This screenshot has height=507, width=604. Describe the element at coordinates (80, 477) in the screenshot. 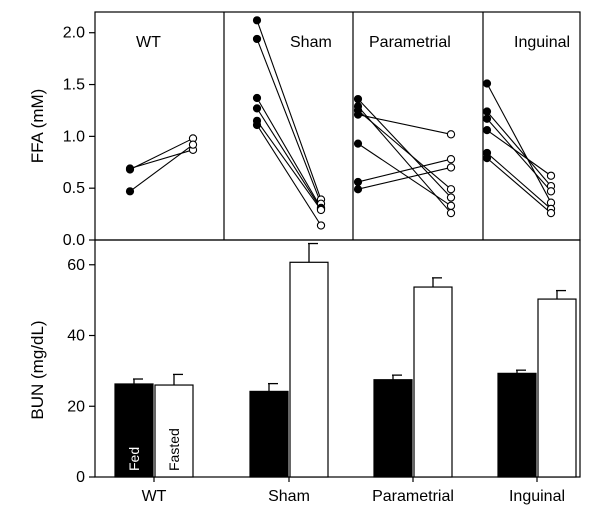

I see `bun-y-tick-label: 0` at that location.